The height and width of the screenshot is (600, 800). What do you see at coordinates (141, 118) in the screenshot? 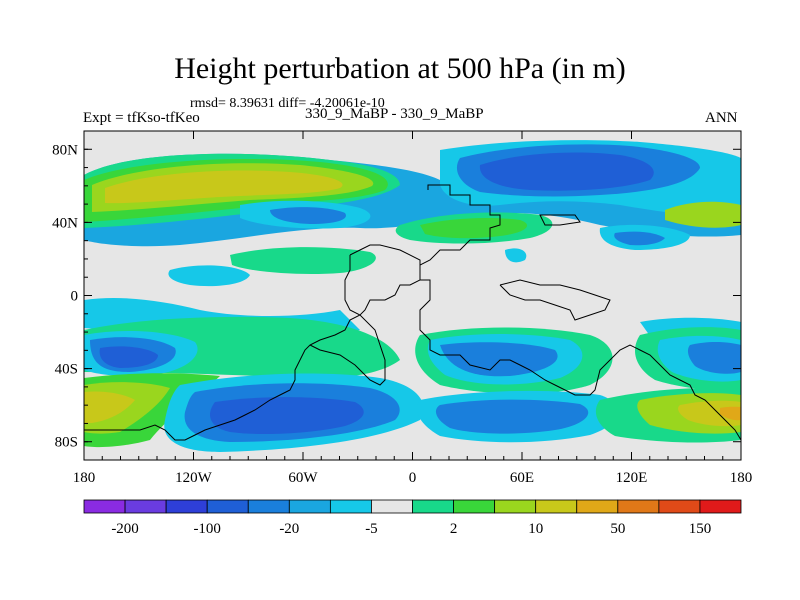
I see `experiment-label: Expt = tfKso-tfKeo` at bounding box center [141, 118].